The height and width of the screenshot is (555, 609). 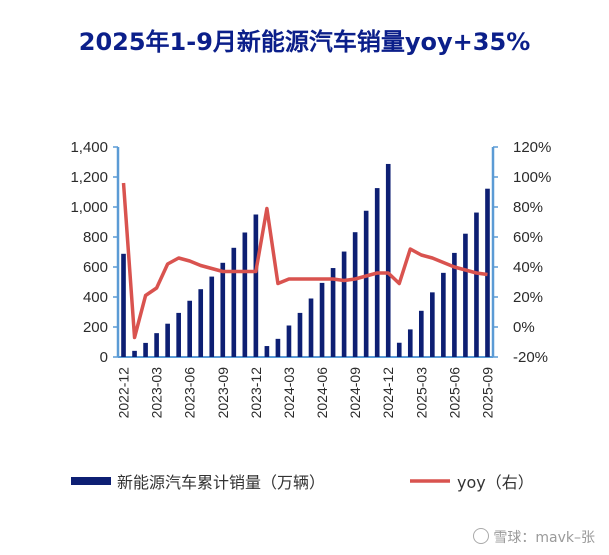 I want to click on right-tick-label: 60%, so click(x=528, y=237).